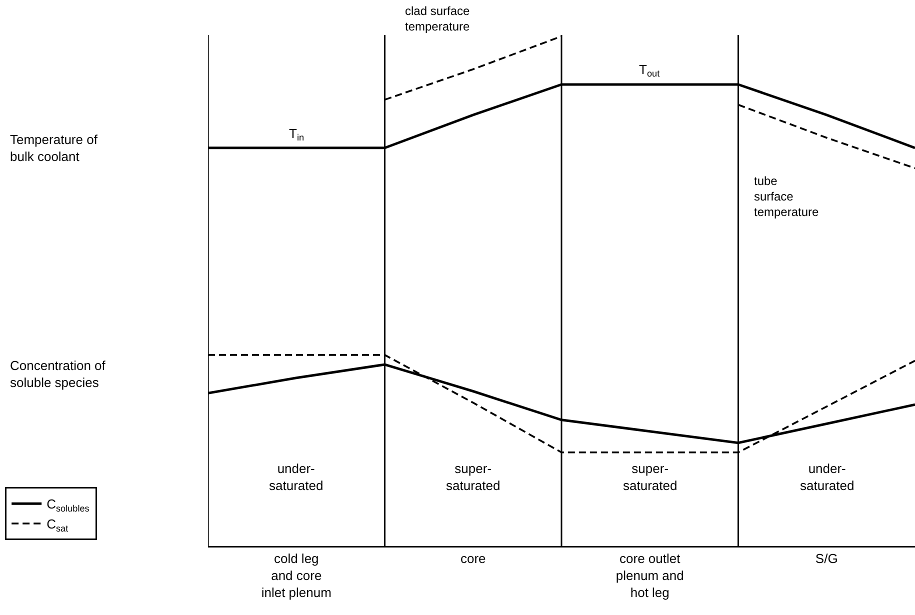  Describe the element at coordinates (296, 134) in the screenshot. I see `annotation: T$_{in}$` at that location.